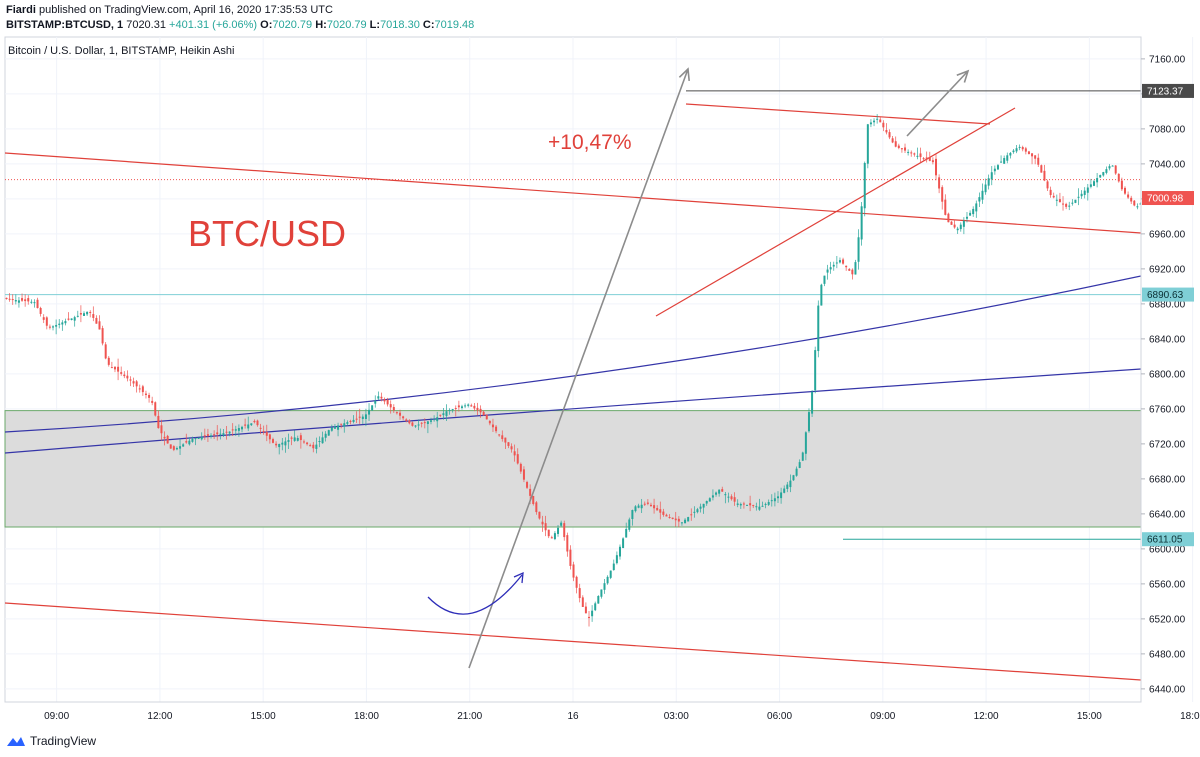 Image resolution: width=1200 pixels, height=757 pixels. Describe the element at coordinates (469, 716) in the screenshot. I see `time-tick-label: 21:00` at that location.